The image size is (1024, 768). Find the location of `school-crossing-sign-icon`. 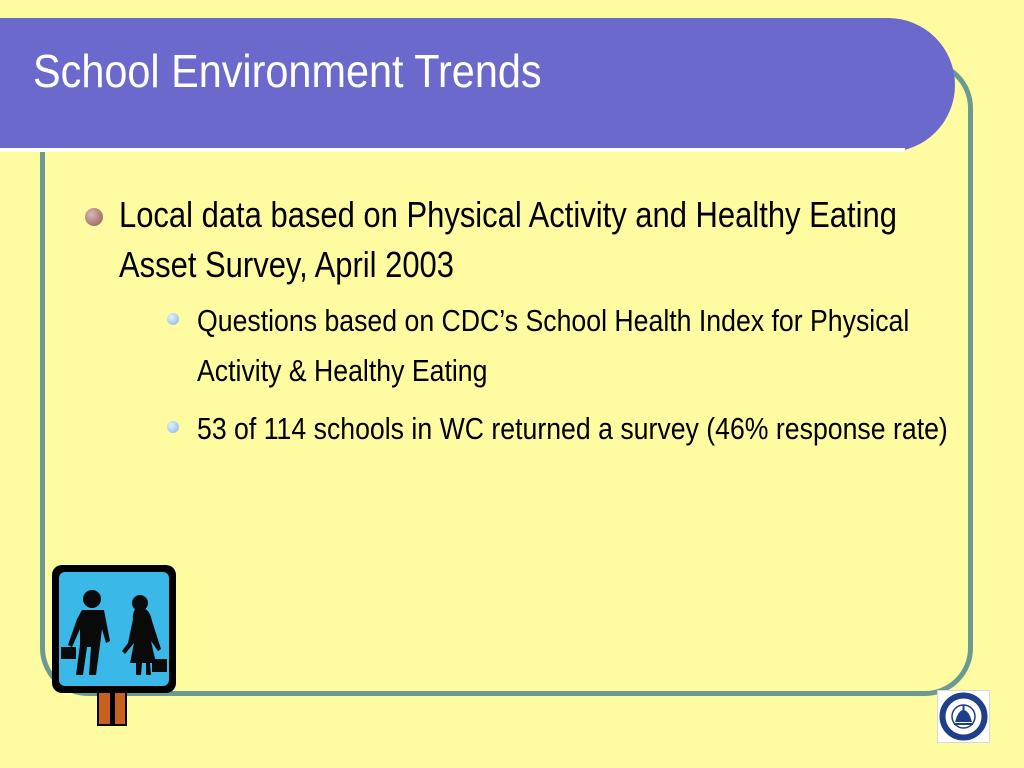

school-crossing-sign-icon is located at coordinates (115, 646).